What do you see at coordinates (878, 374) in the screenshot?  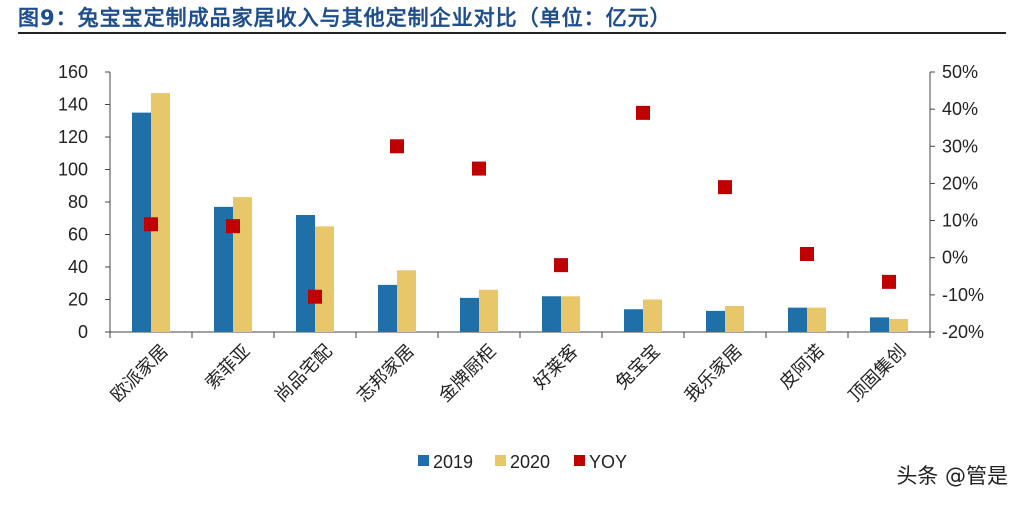 I see `category-label: 顶固集创` at bounding box center [878, 374].